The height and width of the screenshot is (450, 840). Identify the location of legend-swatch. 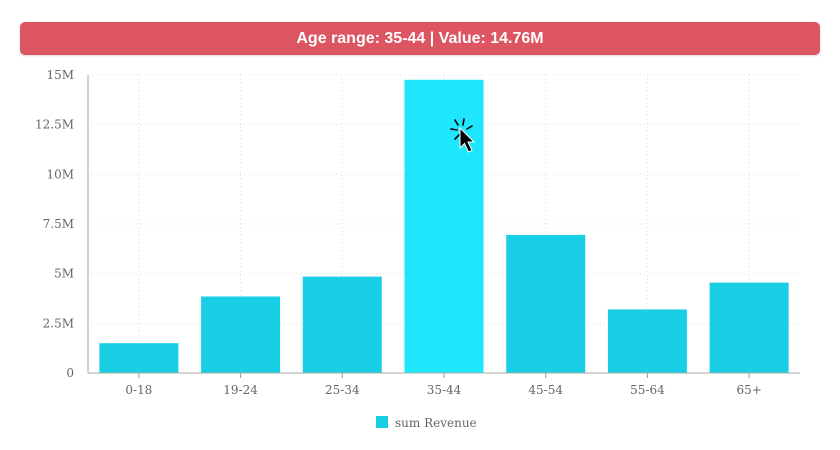
(382, 422).